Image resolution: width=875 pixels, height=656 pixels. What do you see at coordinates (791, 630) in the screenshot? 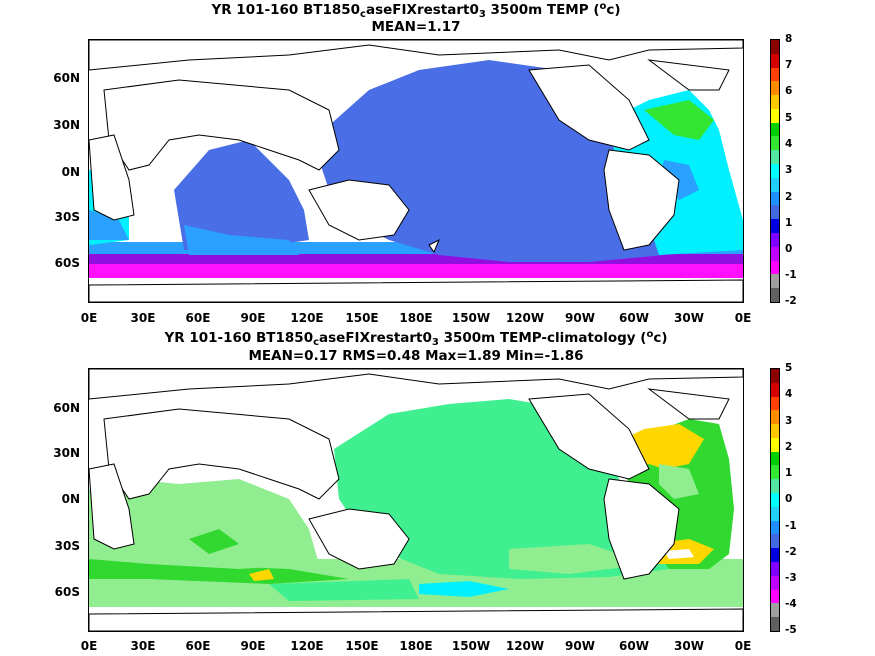
I see `panel2-cbar-label: -5` at bounding box center [791, 630].